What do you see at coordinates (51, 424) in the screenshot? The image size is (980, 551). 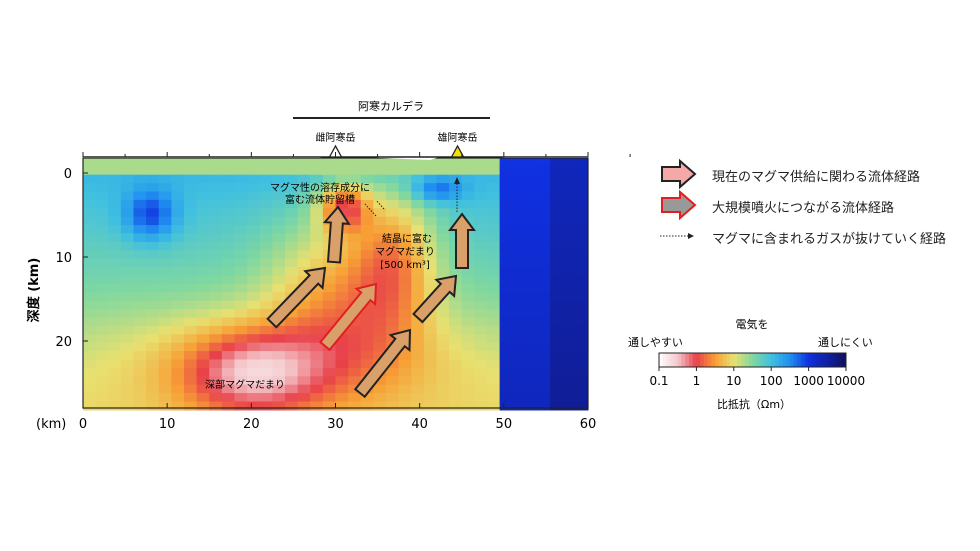 I see `x-axis-unit: (km)` at bounding box center [51, 424].